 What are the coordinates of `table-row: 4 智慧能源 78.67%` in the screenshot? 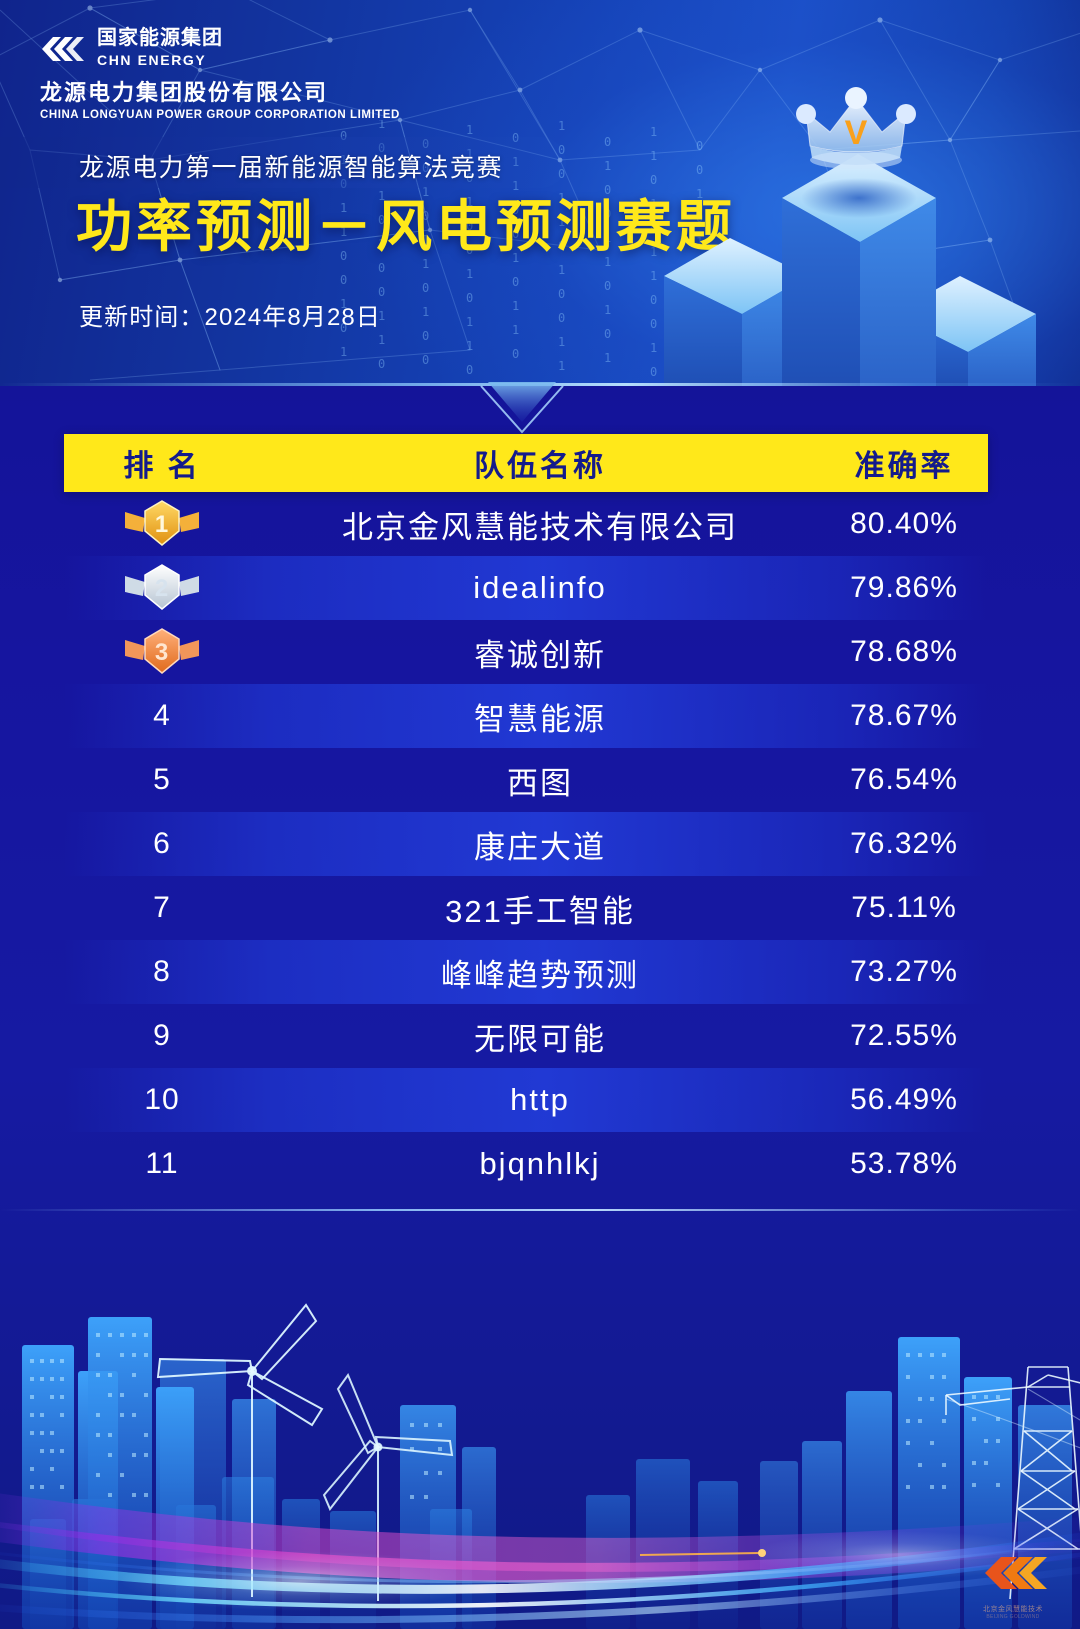 It's located at (526, 716).